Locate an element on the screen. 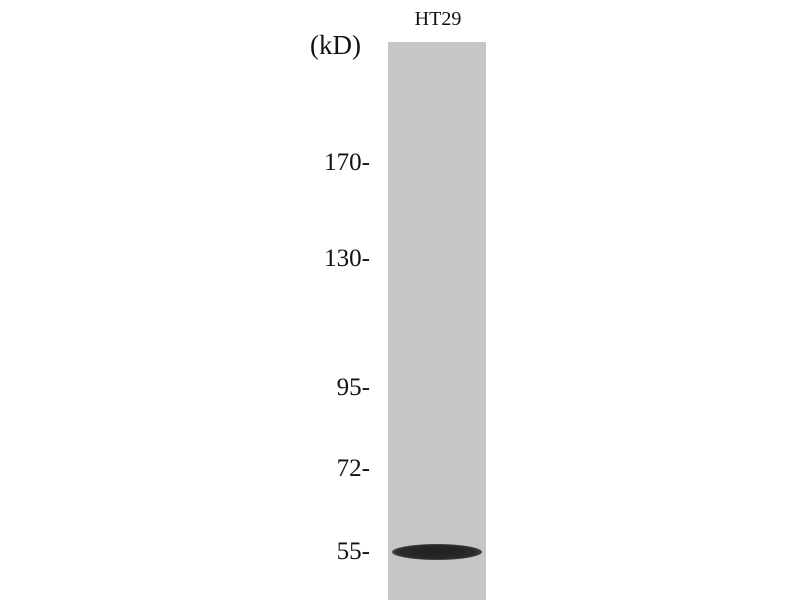  marker-55: 55- is located at coordinates (353, 551).